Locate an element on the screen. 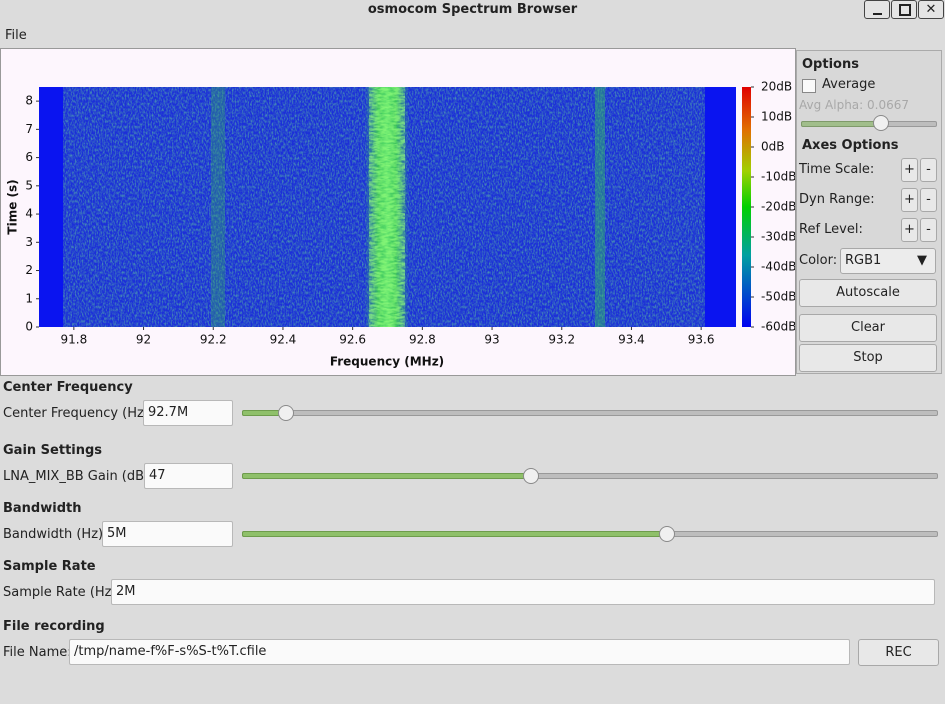 This screenshot has width=945, height=704. y-tick-label: 3 is located at coordinates (29, 242).